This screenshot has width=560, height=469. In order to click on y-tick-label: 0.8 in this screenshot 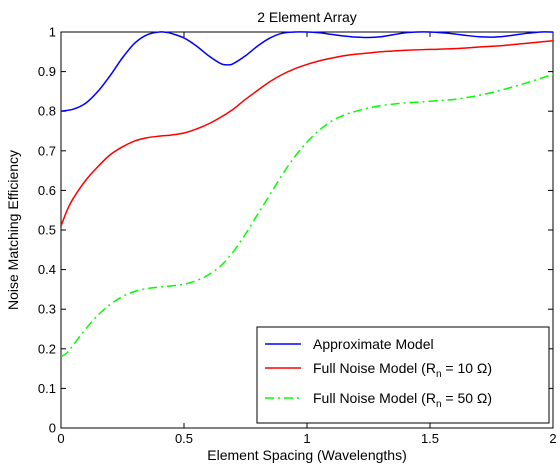, I will do `click(47, 111)`.